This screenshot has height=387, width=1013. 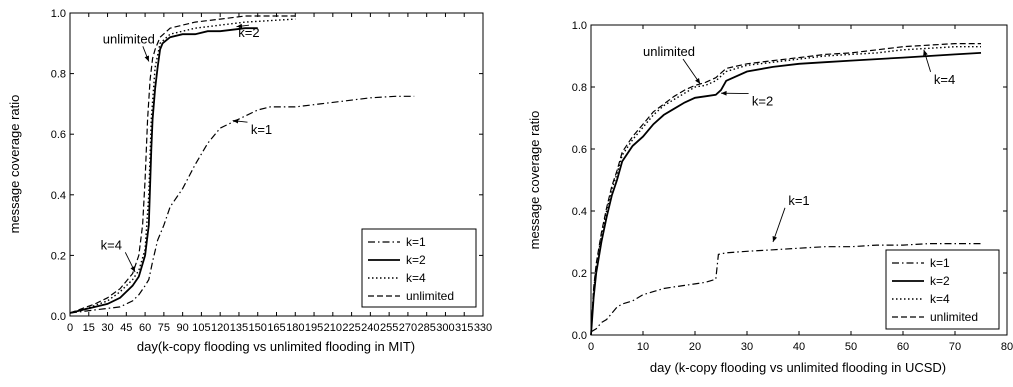 I want to click on x-tick-label: 225, so click(x=351, y=328).